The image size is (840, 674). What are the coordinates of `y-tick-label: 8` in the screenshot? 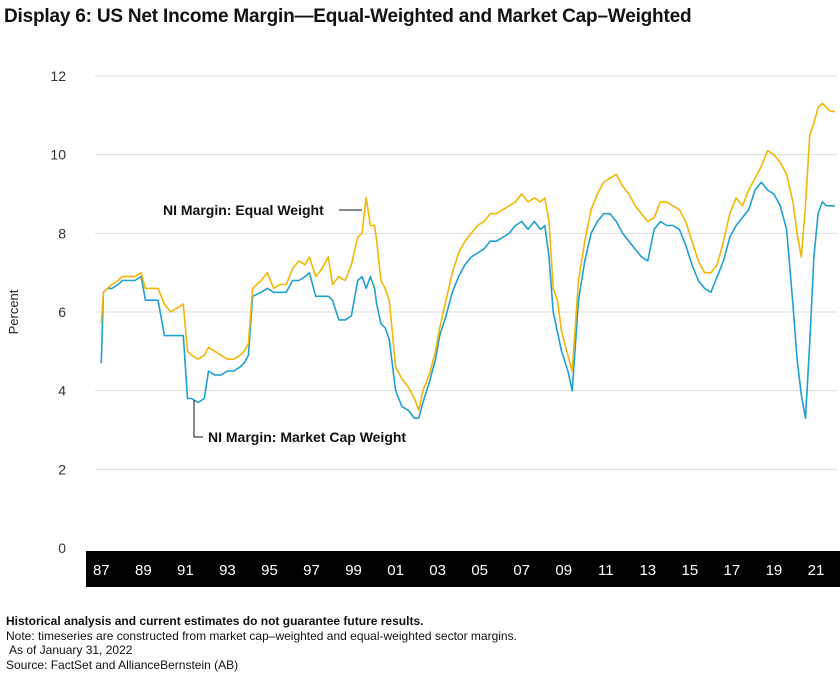 It's located at (62, 233).